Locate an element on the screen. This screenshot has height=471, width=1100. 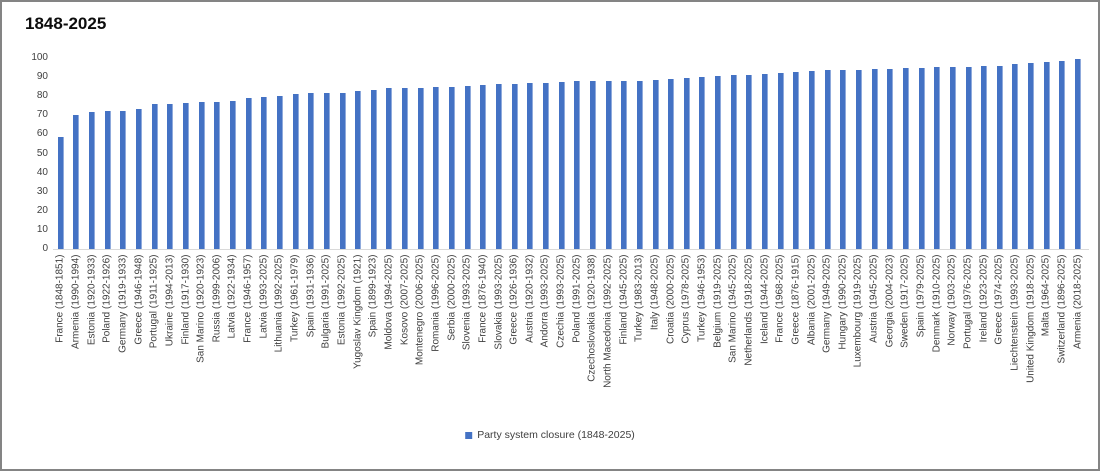
x-axis-label: Greece (1926-1936) is located at coordinates (514, 299).